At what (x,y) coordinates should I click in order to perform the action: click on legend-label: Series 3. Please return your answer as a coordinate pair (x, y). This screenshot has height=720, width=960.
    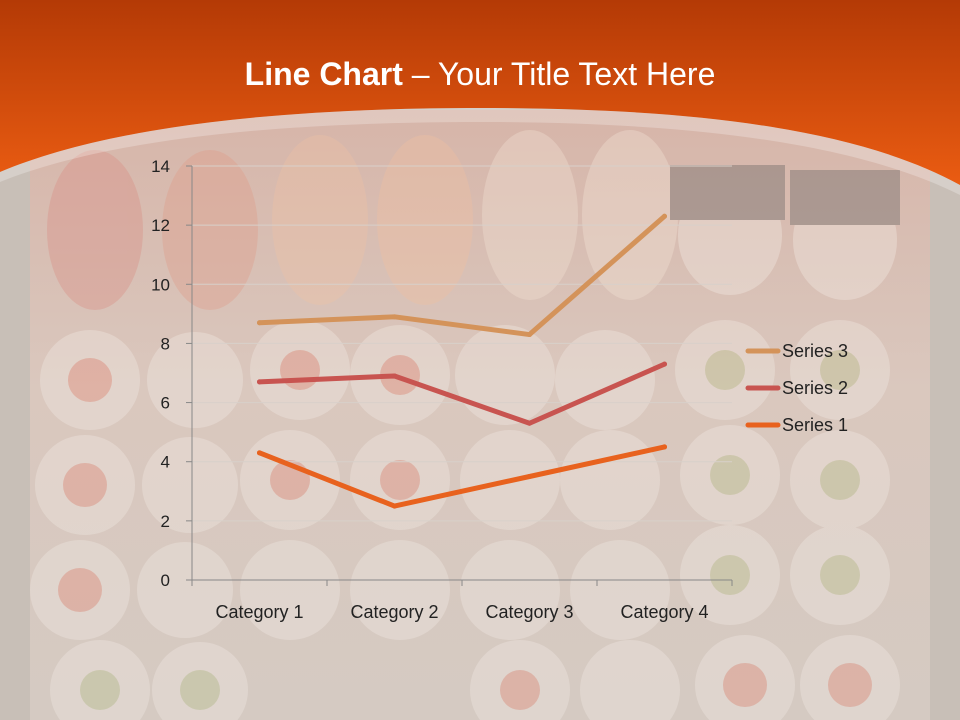
    Looking at the image, I should click on (815, 351).